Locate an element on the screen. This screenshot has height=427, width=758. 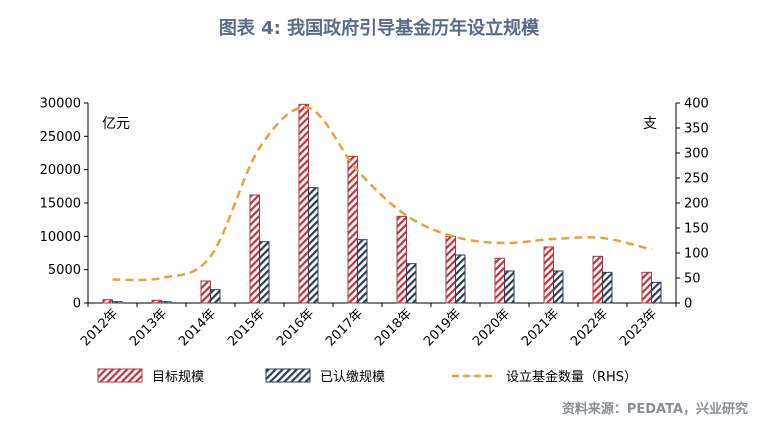
legend-swatch-subscribed is located at coordinates (288, 375).